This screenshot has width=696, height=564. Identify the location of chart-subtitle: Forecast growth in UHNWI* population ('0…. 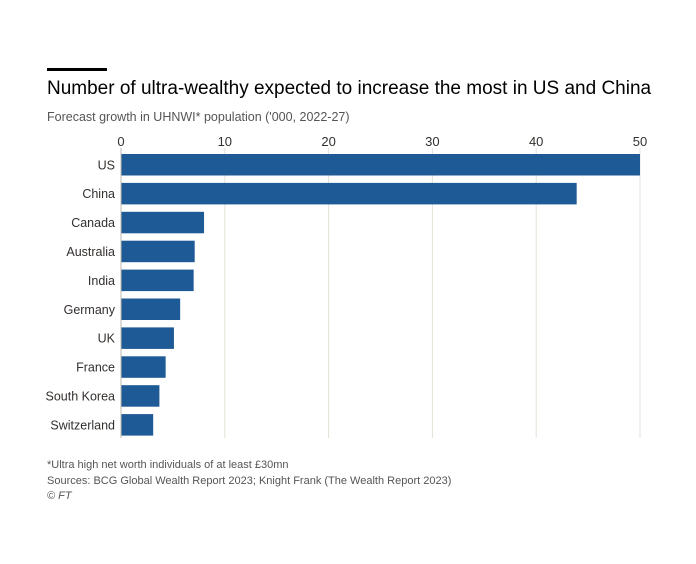
(198, 117).